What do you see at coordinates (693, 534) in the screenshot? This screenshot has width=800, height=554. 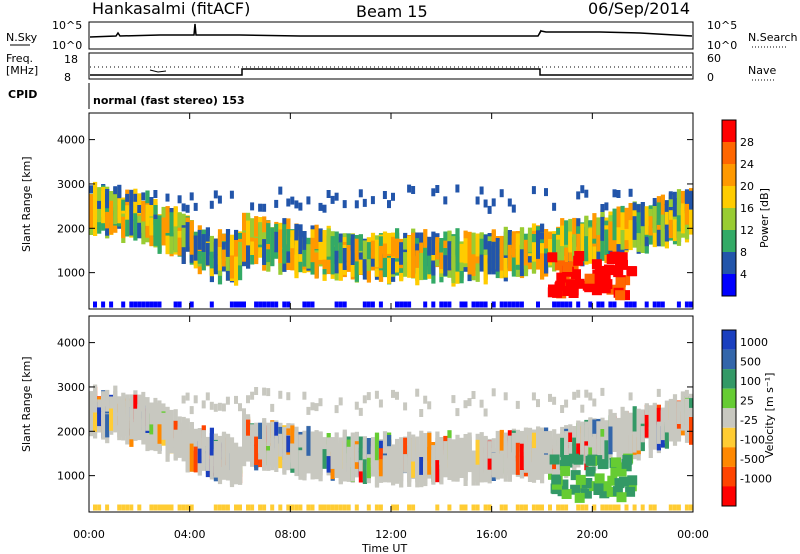 I see `x-tick-label: 00:00` at bounding box center [693, 534].